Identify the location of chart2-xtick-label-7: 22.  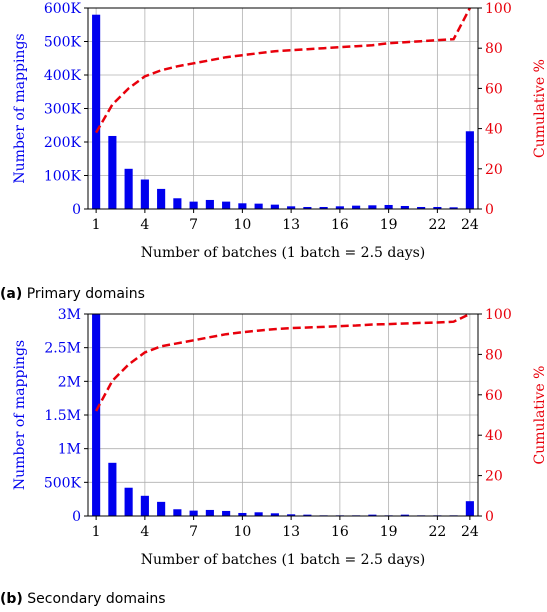
(437, 532).